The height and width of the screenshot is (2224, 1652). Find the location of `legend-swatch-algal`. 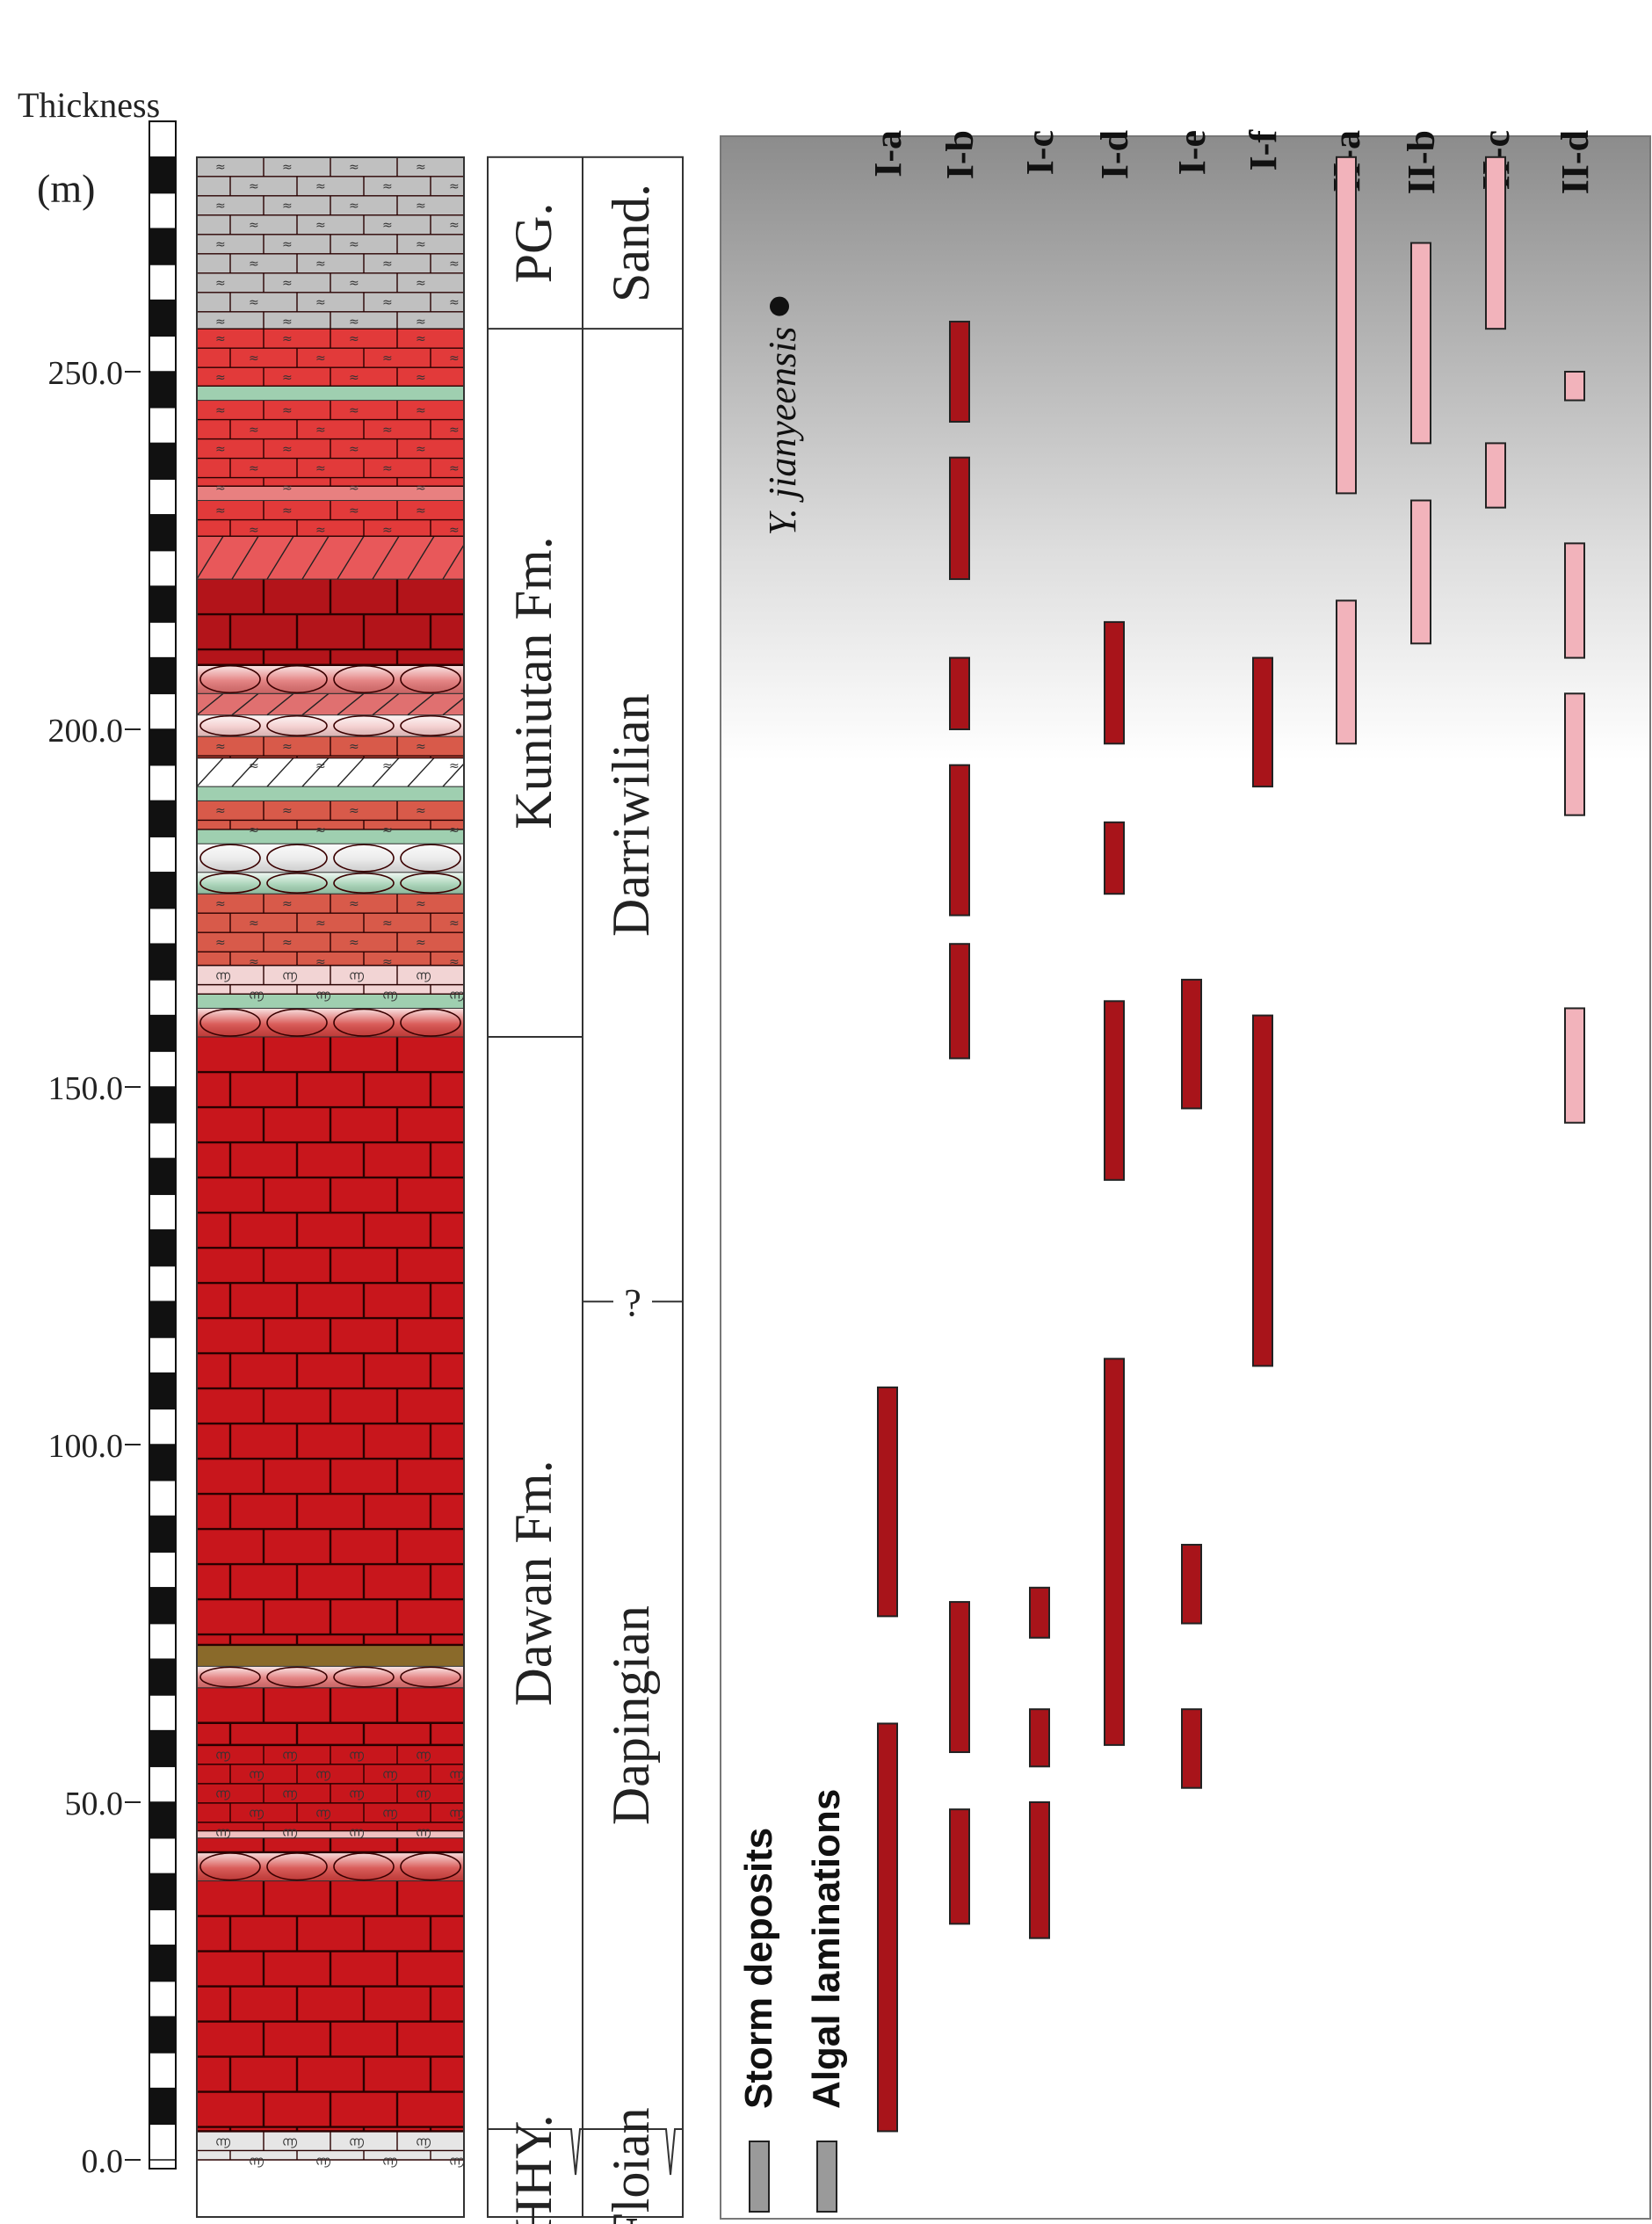

legend-swatch-algal is located at coordinates (826, 2177).